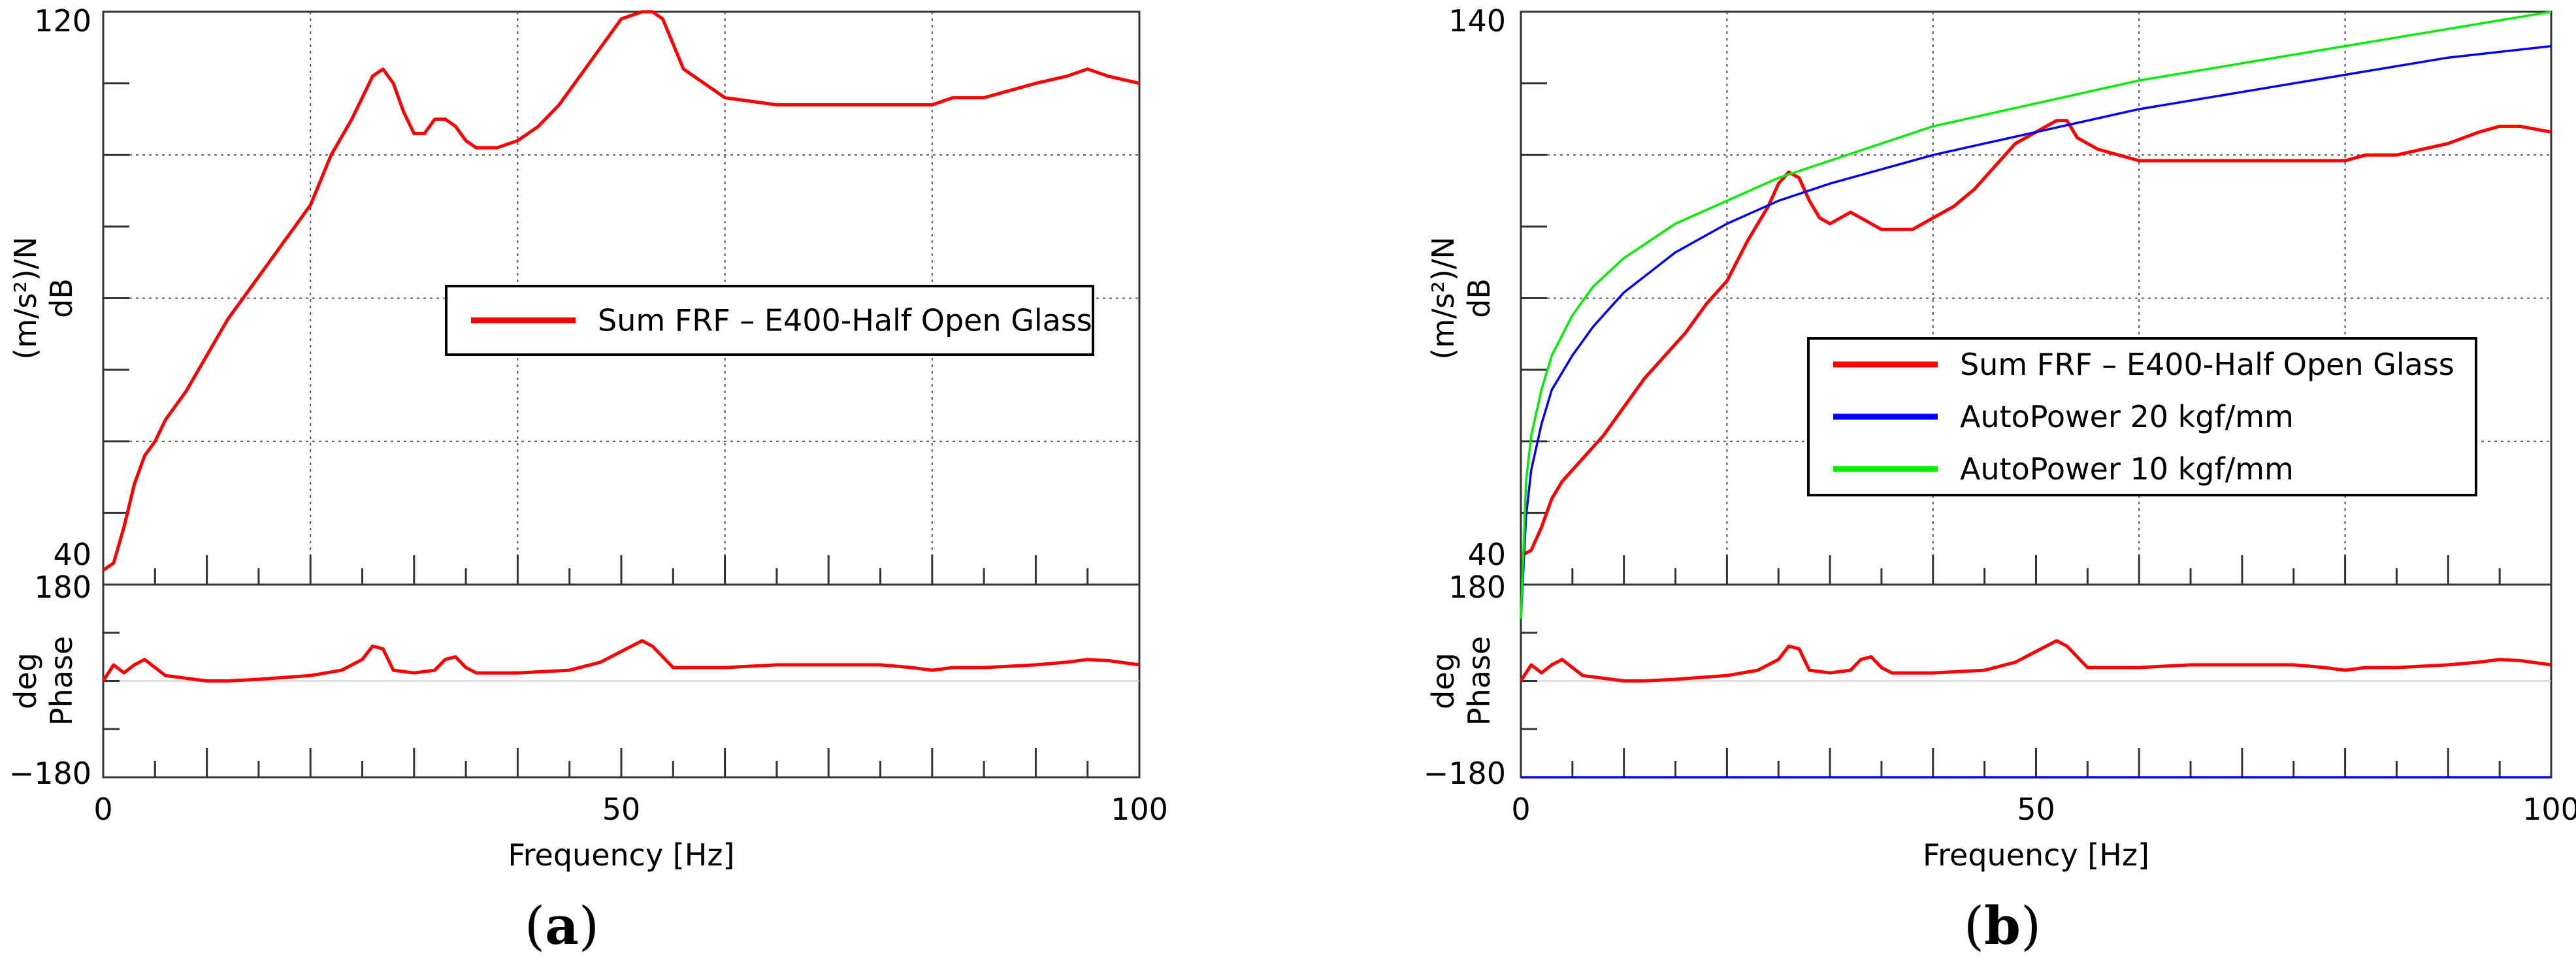  I want to click on legend-entry-label: AutoPower 20 kgf/mm, so click(2127, 416).